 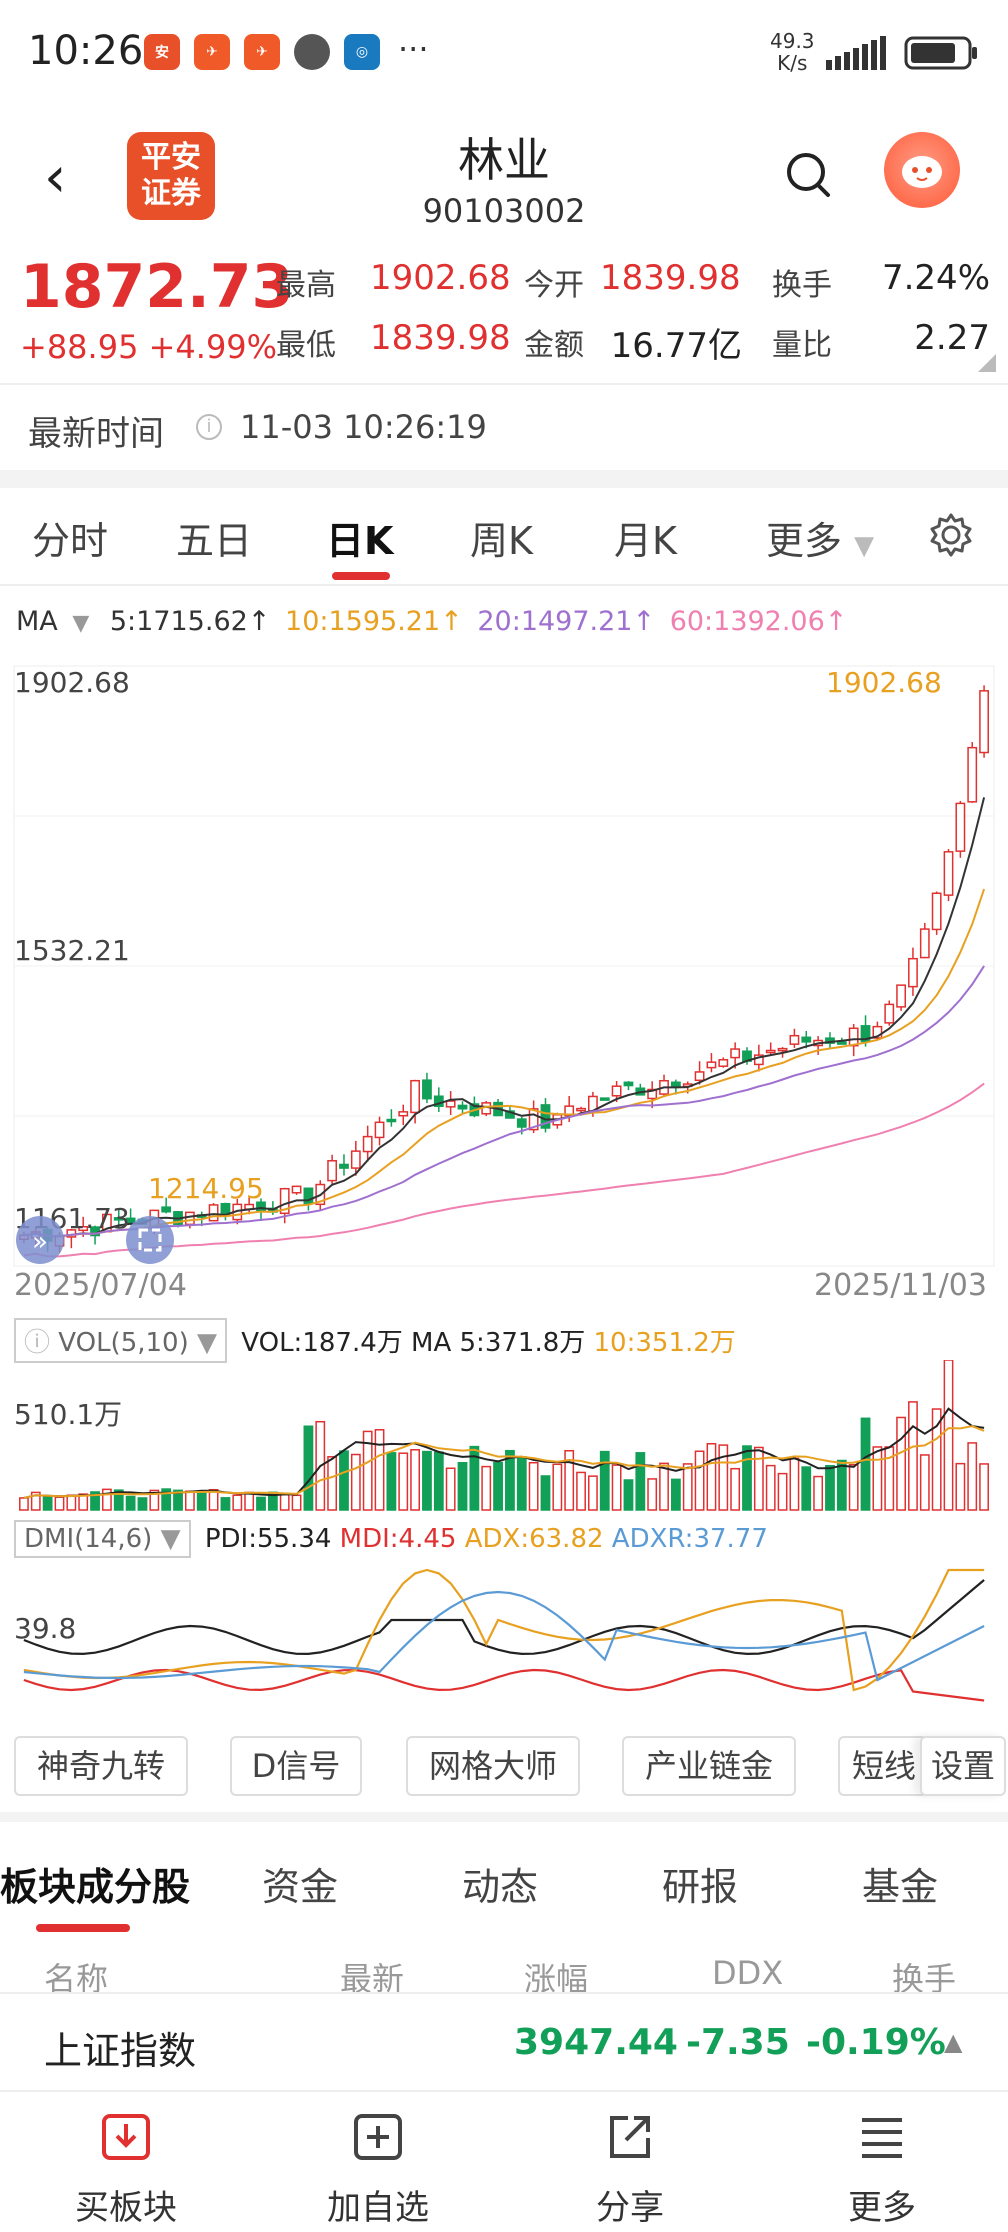 I want to click on add-watchlist-button: 加自选, so click(x=378, y=2169).